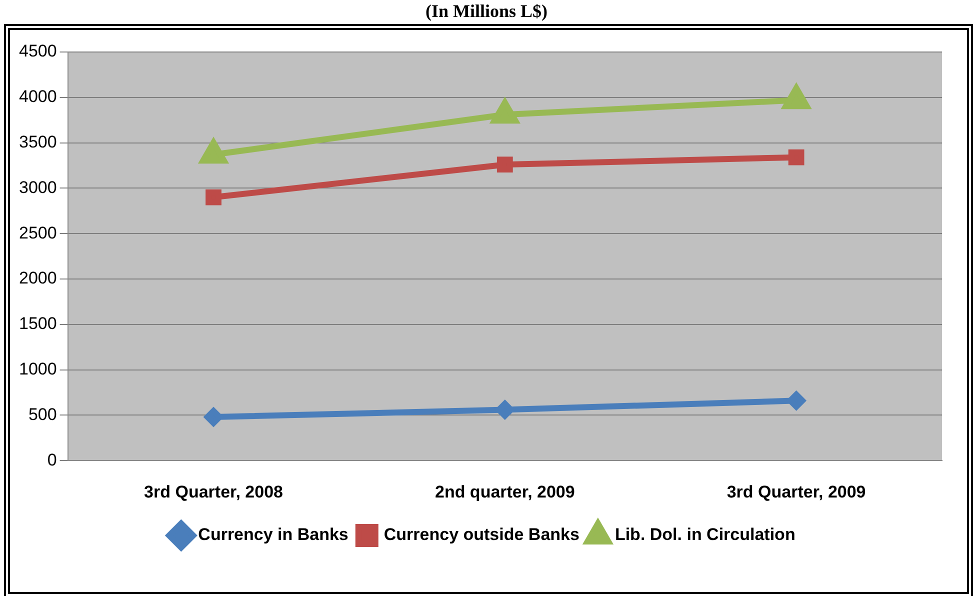 The width and height of the screenshot is (973, 596). What do you see at coordinates (37, 96) in the screenshot?
I see `y-tick-label: 4000` at bounding box center [37, 96].